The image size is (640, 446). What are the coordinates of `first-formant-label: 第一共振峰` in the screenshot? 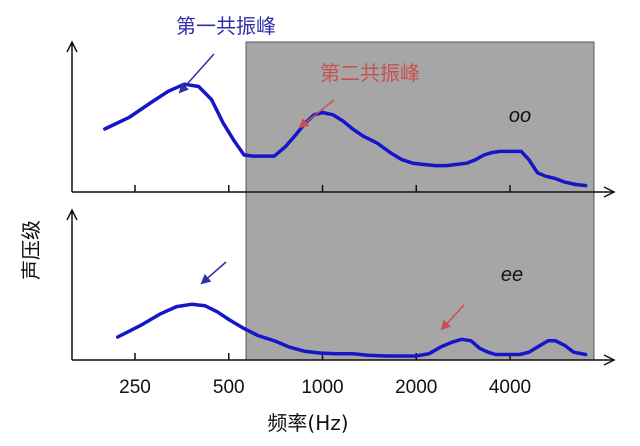 It's located at (226, 26).